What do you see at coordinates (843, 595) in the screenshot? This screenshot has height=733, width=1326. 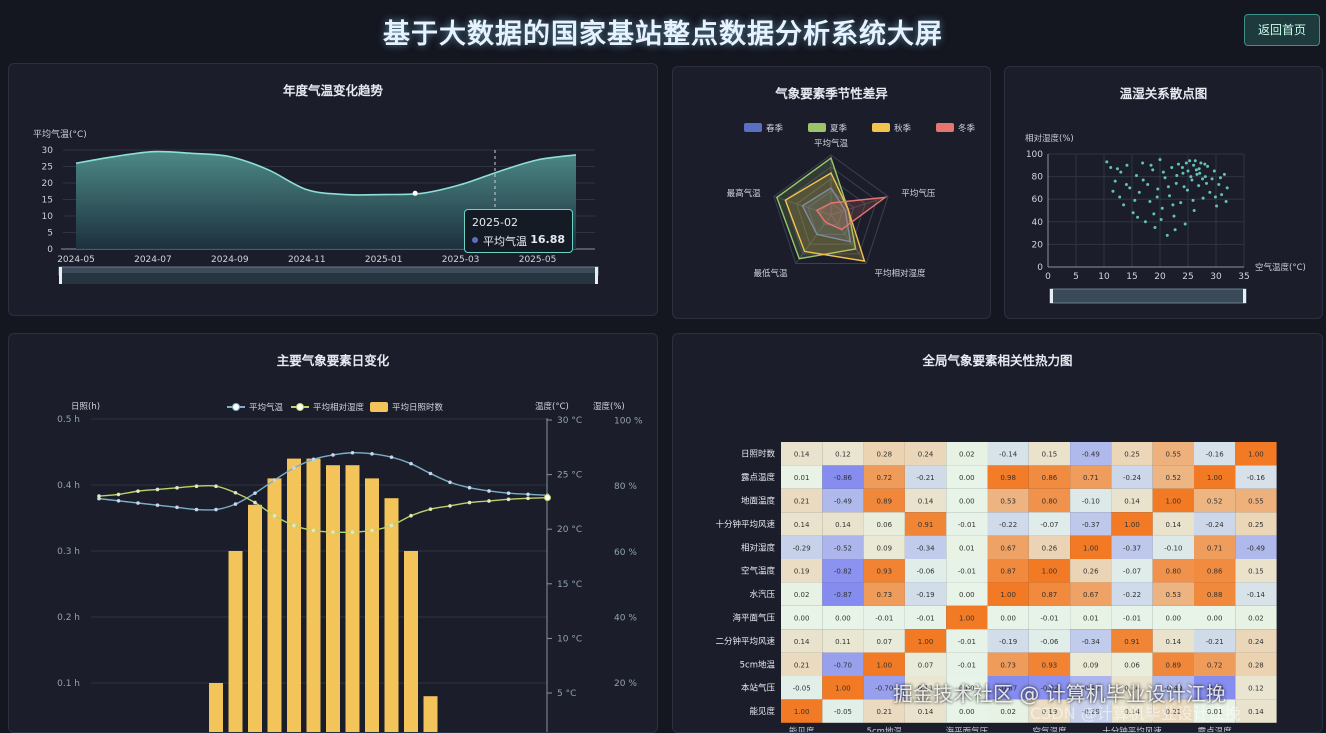 I see `heatmap-cell-value: -0.87` at bounding box center [843, 595].